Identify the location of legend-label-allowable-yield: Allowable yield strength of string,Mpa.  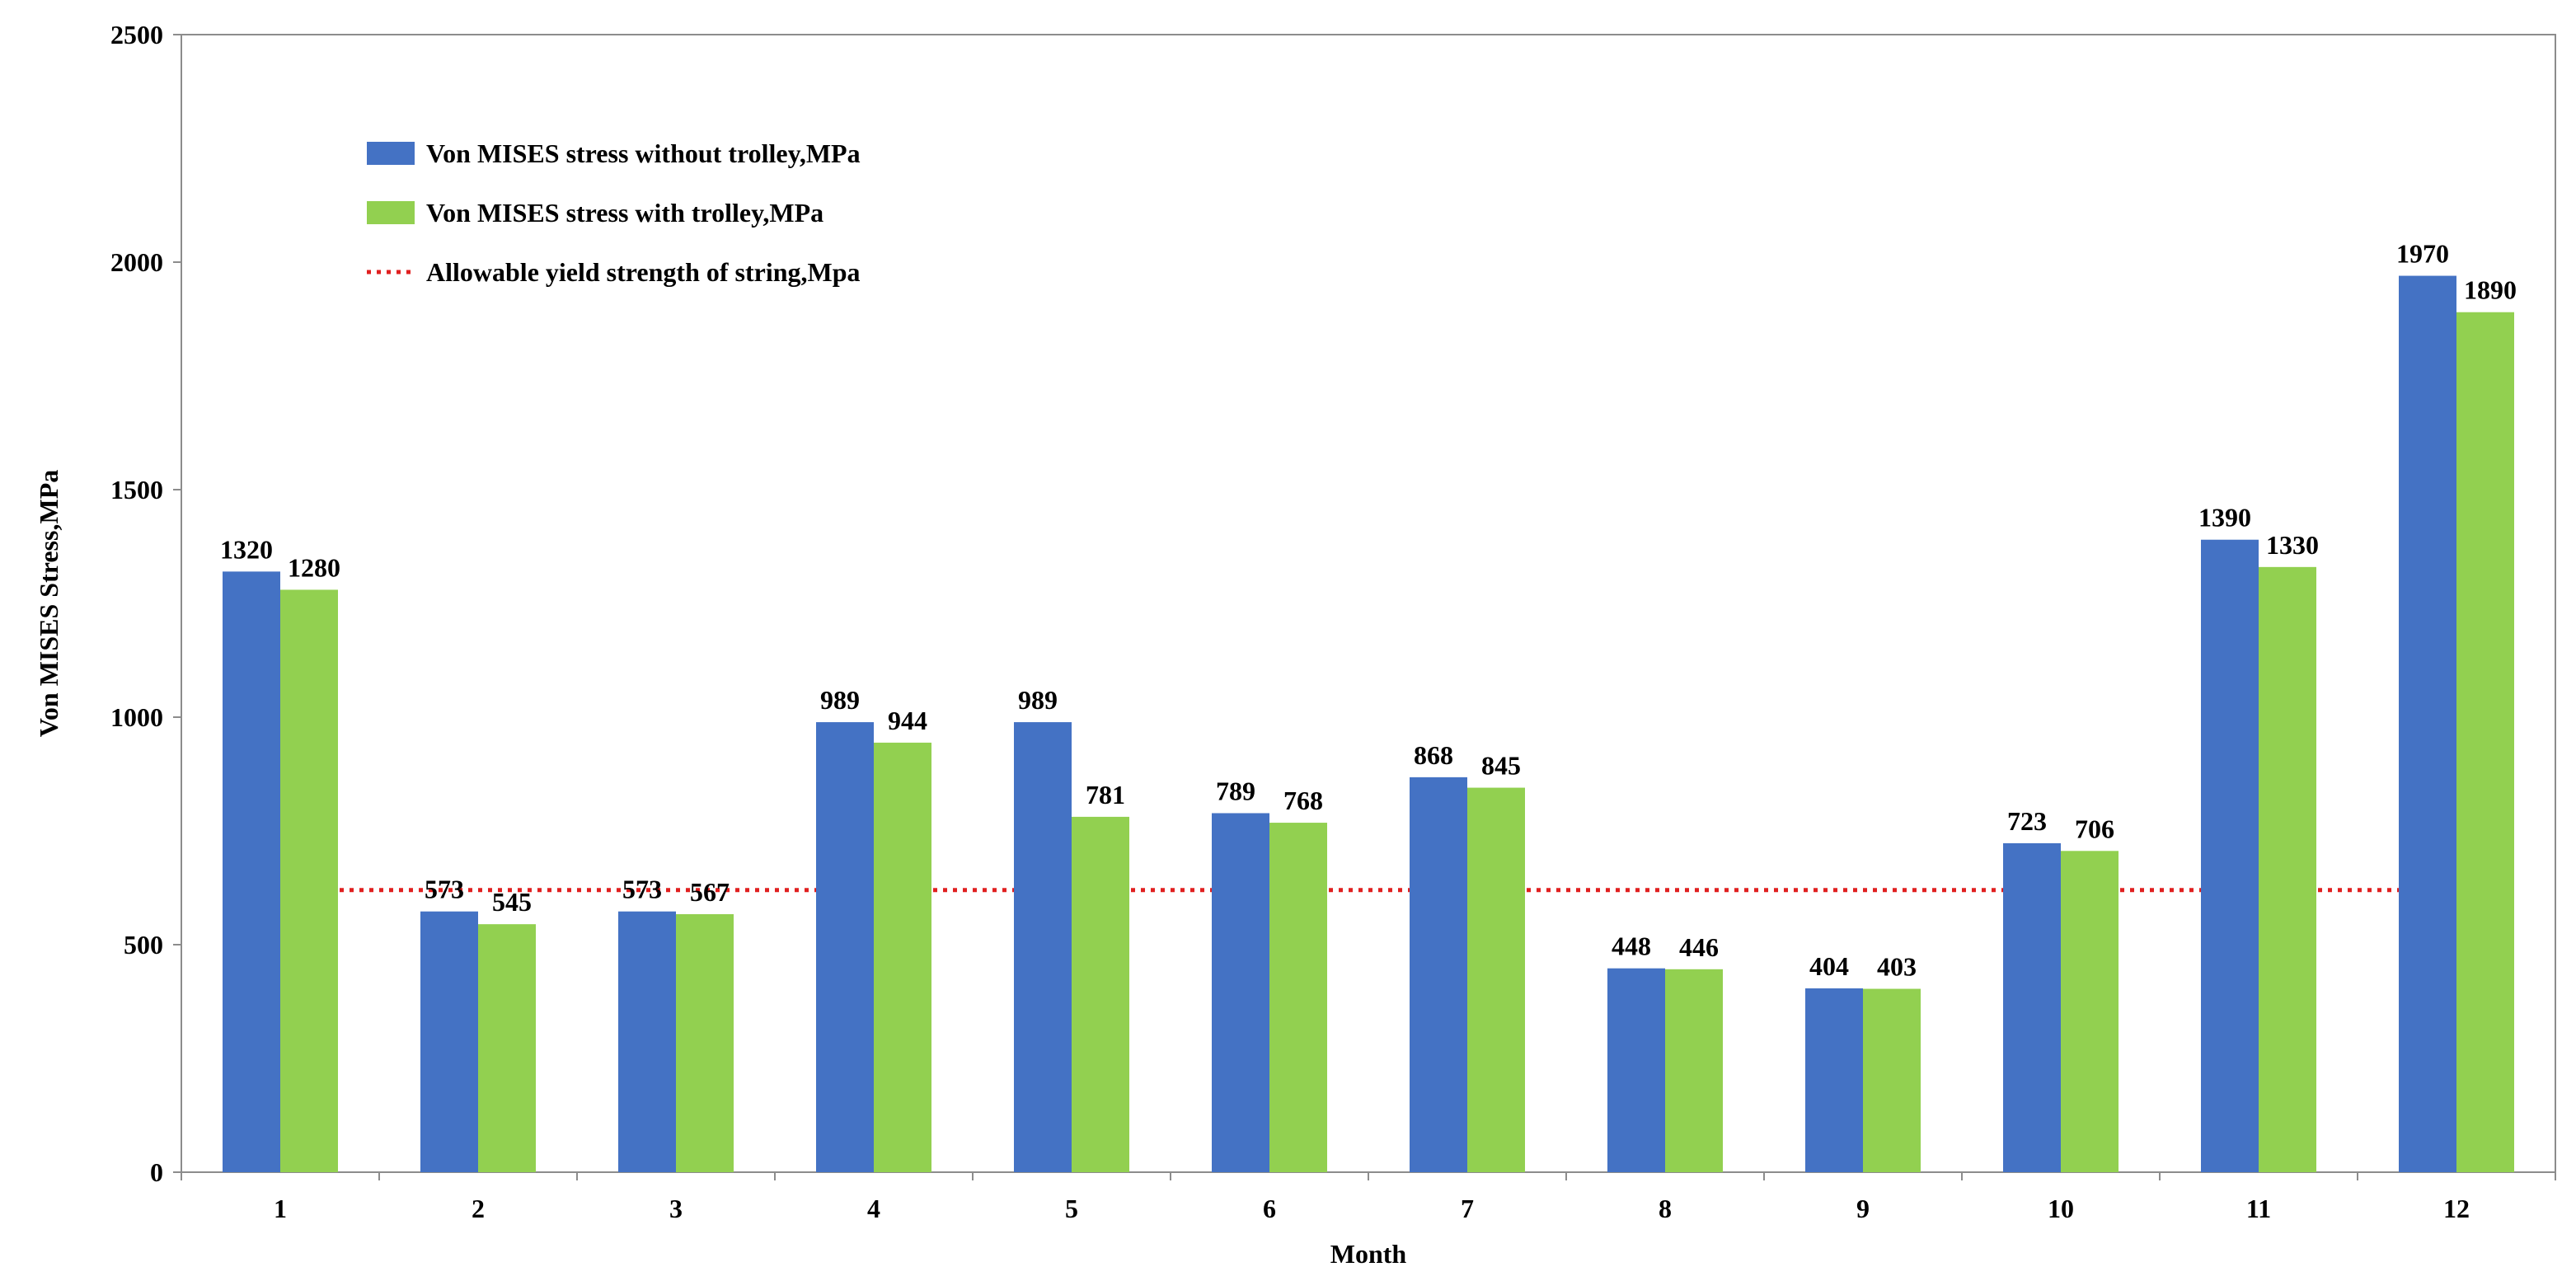
(643, 272).